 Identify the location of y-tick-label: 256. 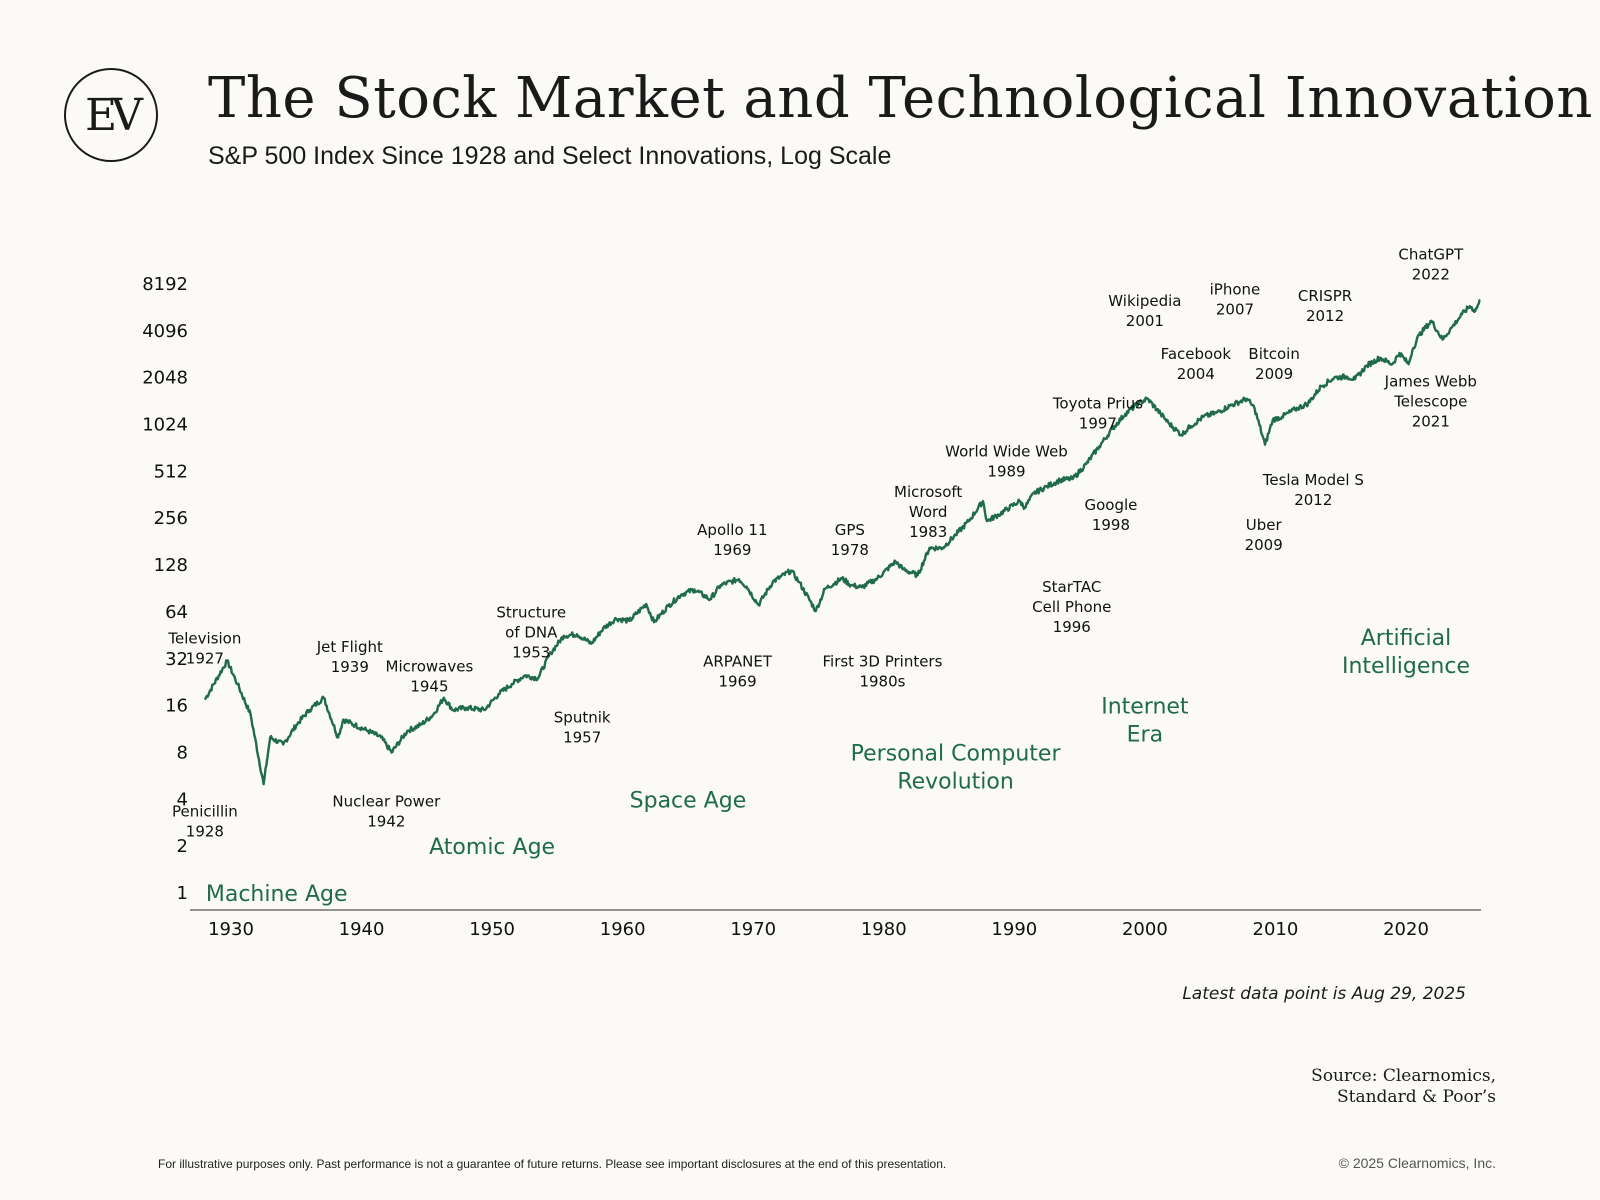
(171, 518).